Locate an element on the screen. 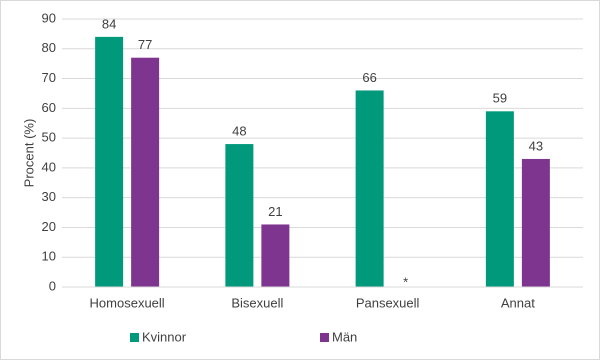  value-label: 84 is located at coordinates (109, 23).